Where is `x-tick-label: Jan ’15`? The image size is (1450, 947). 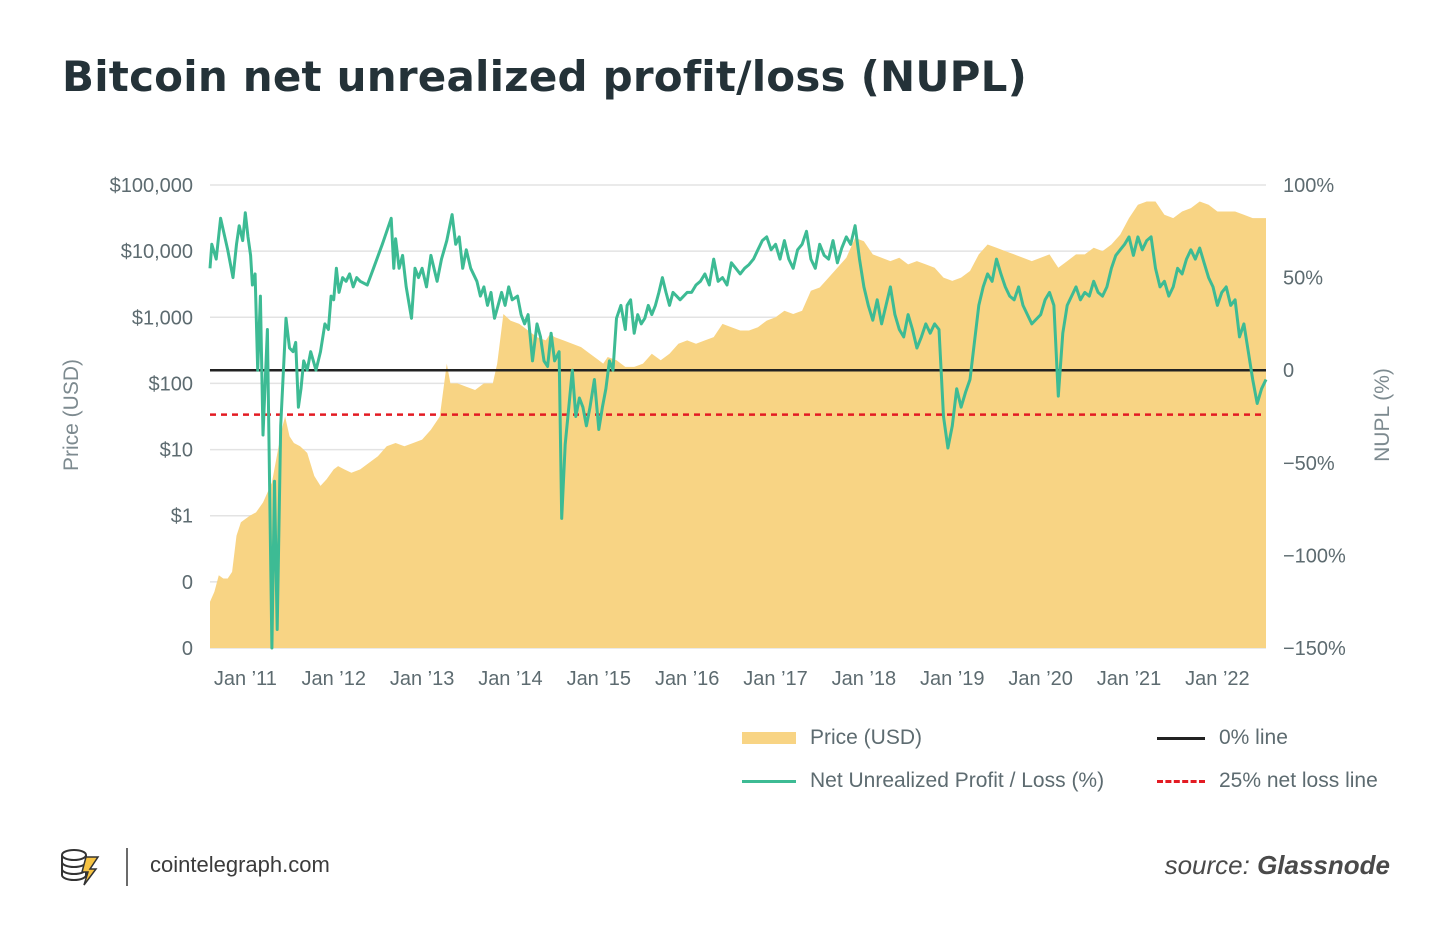 x-tick-label: Jan ’15 is located at coordinates (599, 679).